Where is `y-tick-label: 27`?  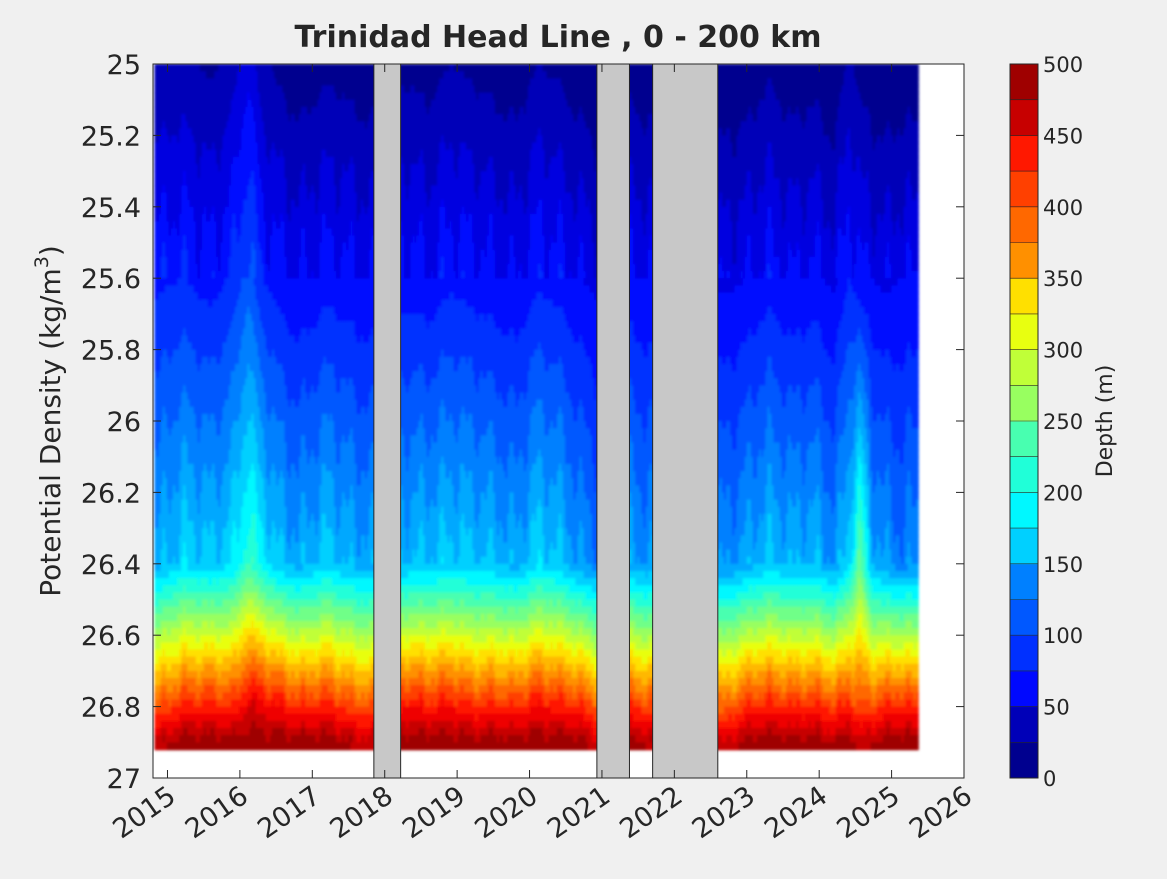 y-tick-label: 27 is located at coordinates (124, 779).